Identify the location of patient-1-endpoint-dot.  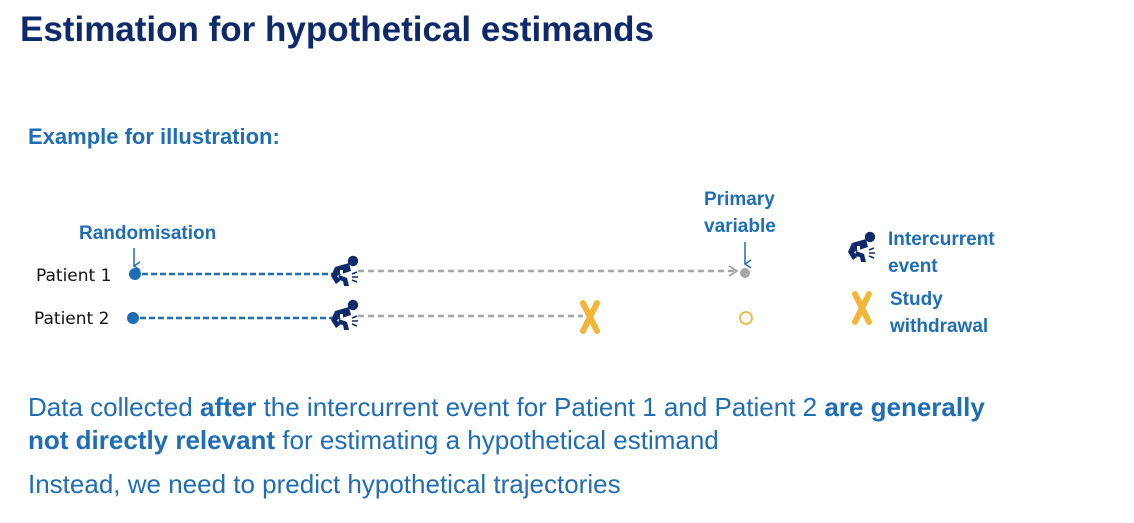
(745, 273).